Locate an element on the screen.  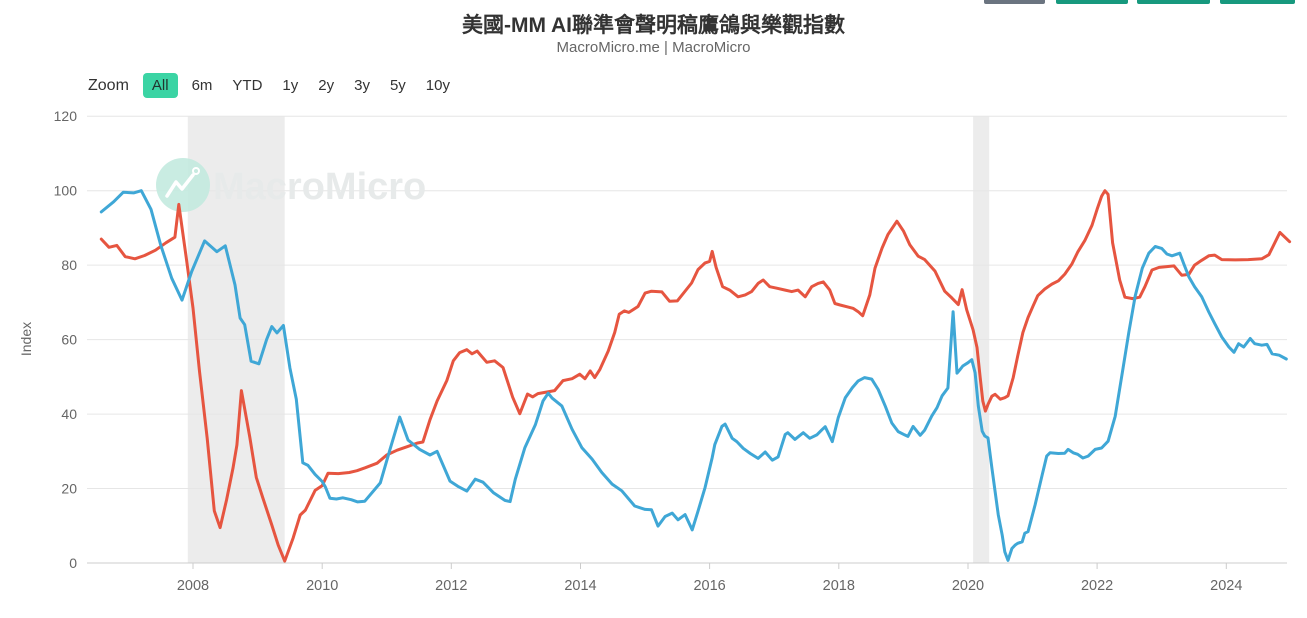
range-button-5y: 5y is located at coordinates (398, 85).